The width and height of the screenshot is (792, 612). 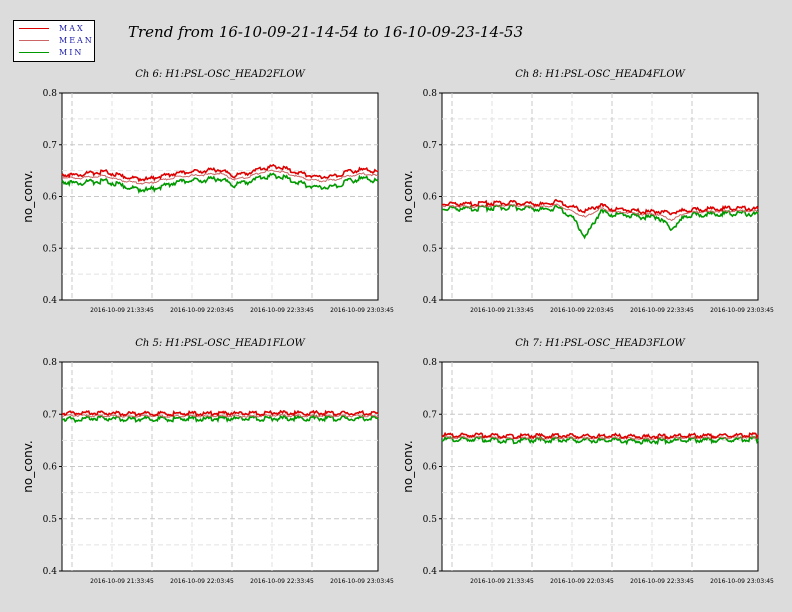 I want to click on xtick-label-ch7: 2016-10-09 21:33:45, so click(x=502, y=581).